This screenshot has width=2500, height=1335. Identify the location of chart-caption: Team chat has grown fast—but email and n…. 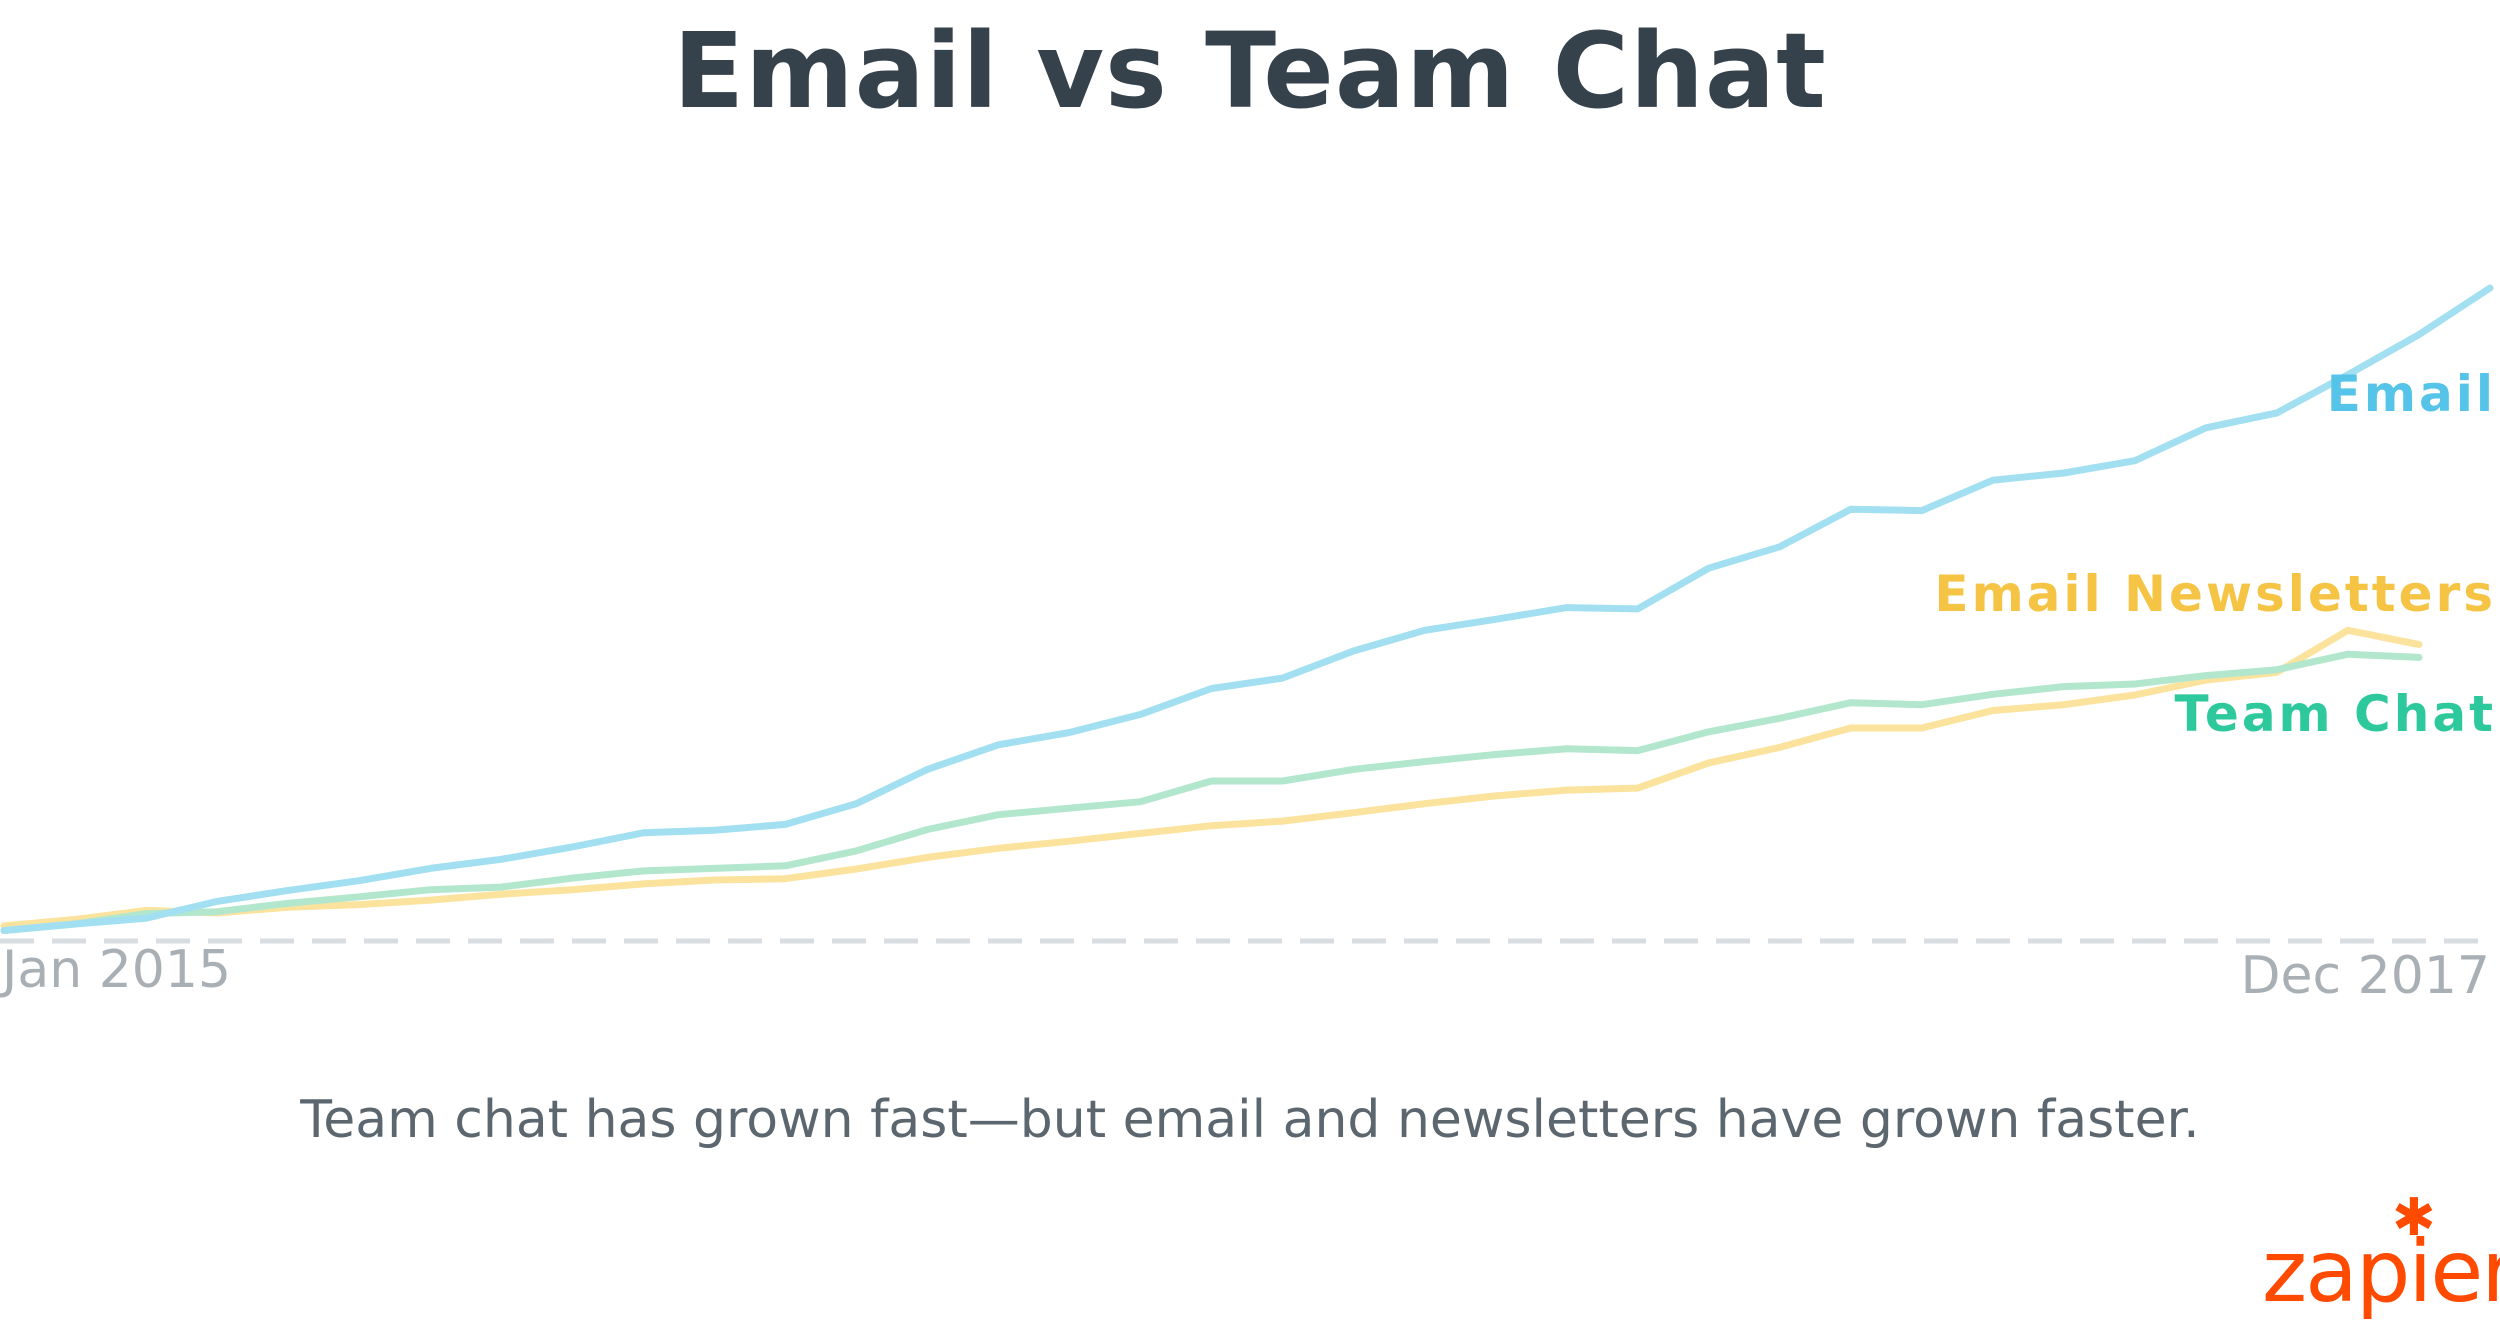
(1250, 1120).